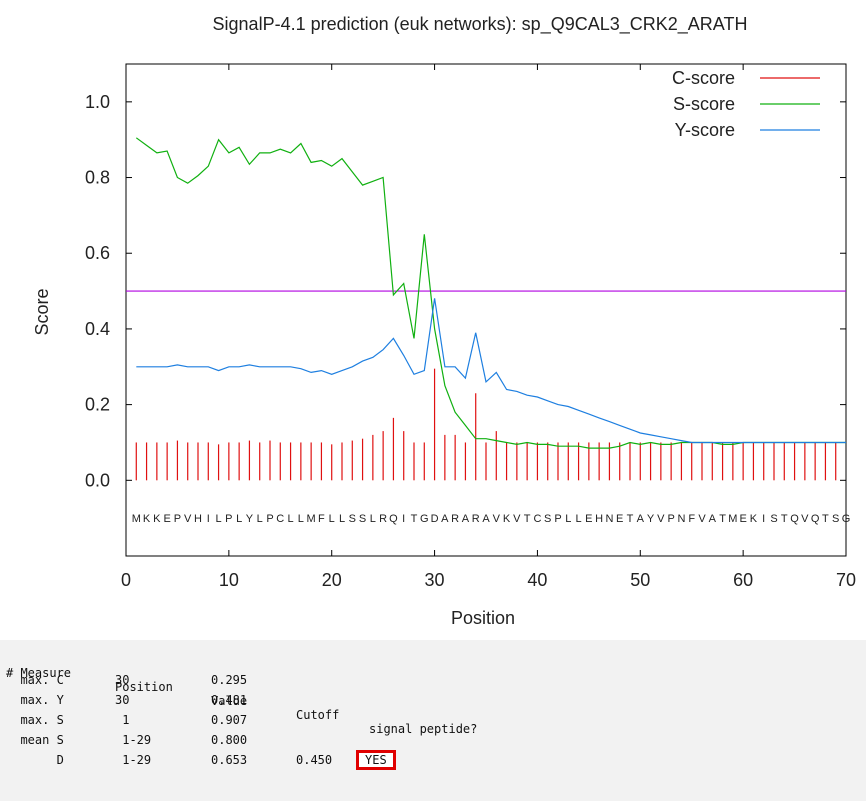 The width and height of the screenshot is (866, 801). Describe the element at coordinates (97, 102) in the screenshot. I see `y-tick-label: 1.0` at that location.